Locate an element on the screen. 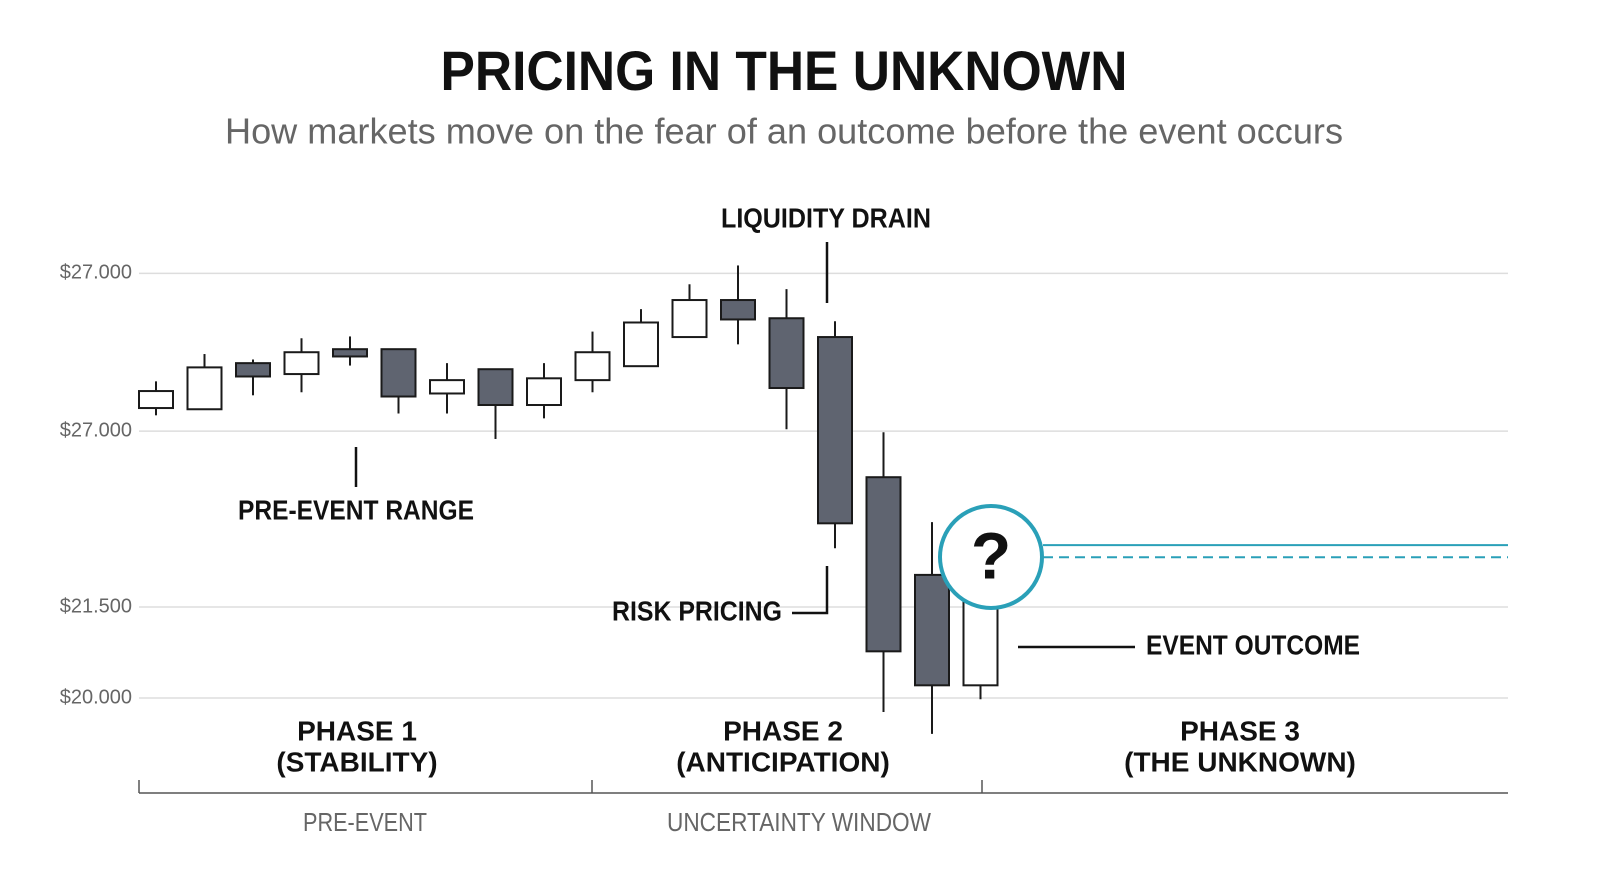  pointer is located at coordinates (810, 590).